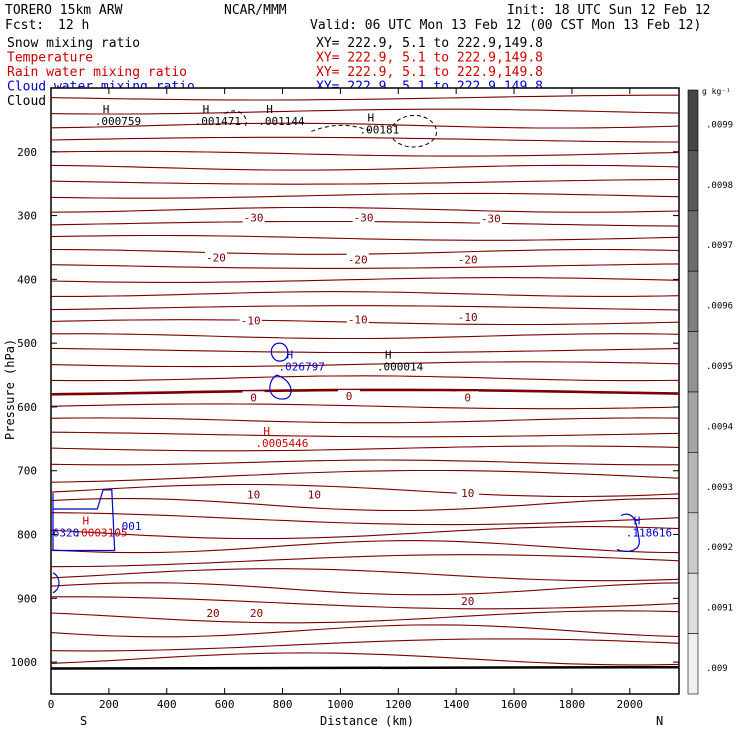  What do you see at coordinates (719, 186) in the screenshot?
I see `colorbar-label: .0098` at bounding box center [719, 186].